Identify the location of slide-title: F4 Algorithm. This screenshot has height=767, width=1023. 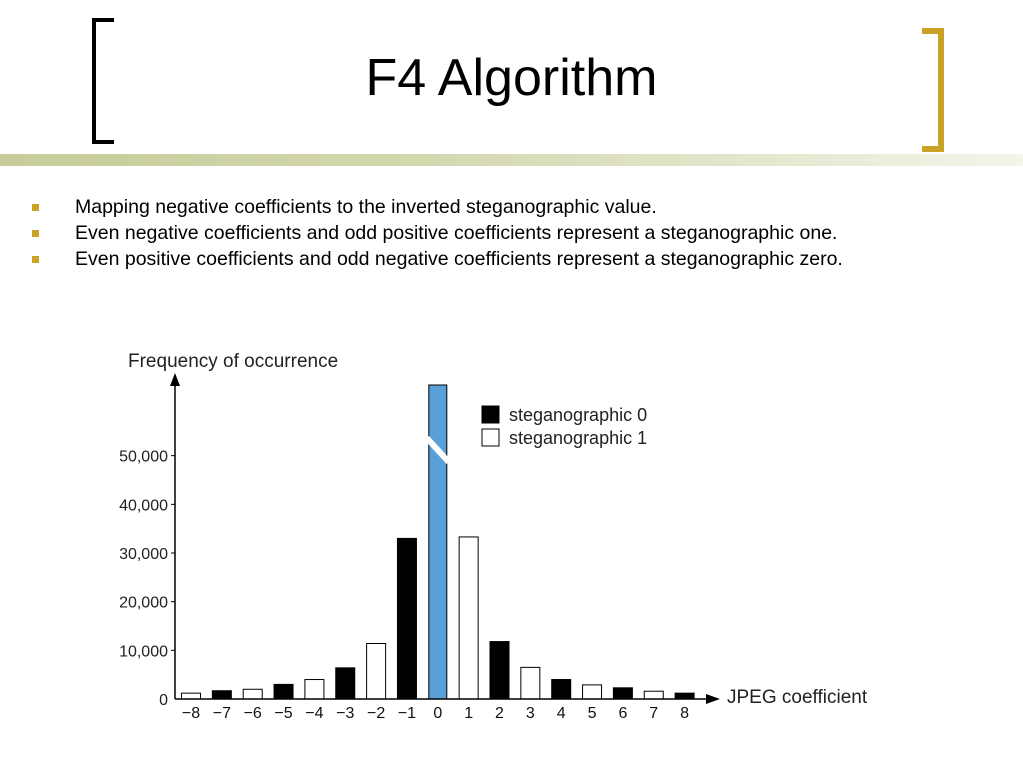
(511, 78).